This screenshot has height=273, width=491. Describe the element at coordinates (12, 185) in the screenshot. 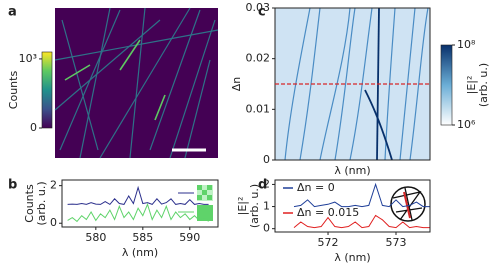

I see `panel-label: b` at that location.